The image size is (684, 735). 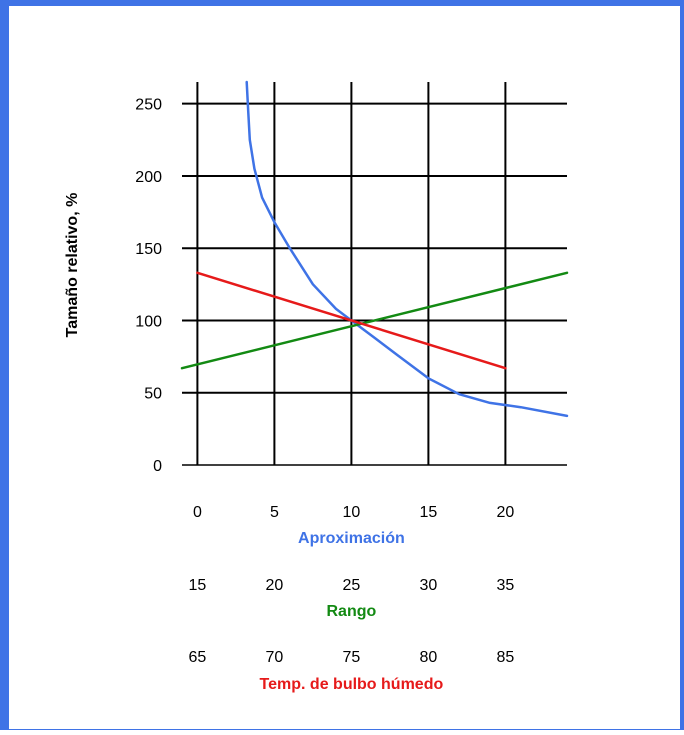 What do you see at coordinates (429, 585) in the screenshot?
I see `axis-1-tick-3: 30` at bounding box center [429, 585].